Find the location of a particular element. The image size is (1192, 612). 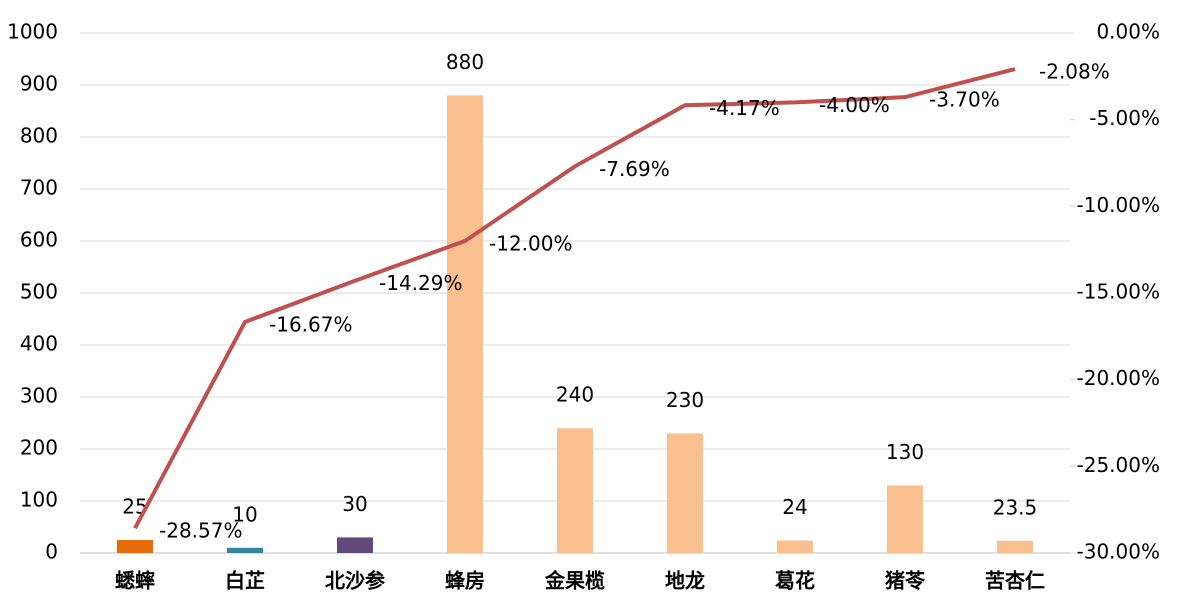

y-tick-label: 400 is located at coordinates (39, 344).